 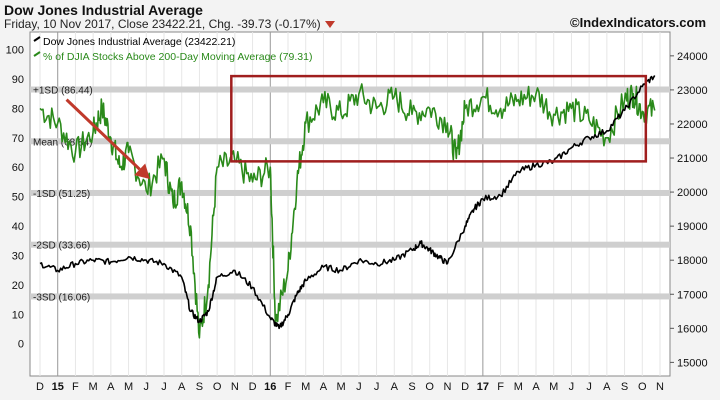 I want to click on right-tick-label: 21000, so click(x=692, y=159).